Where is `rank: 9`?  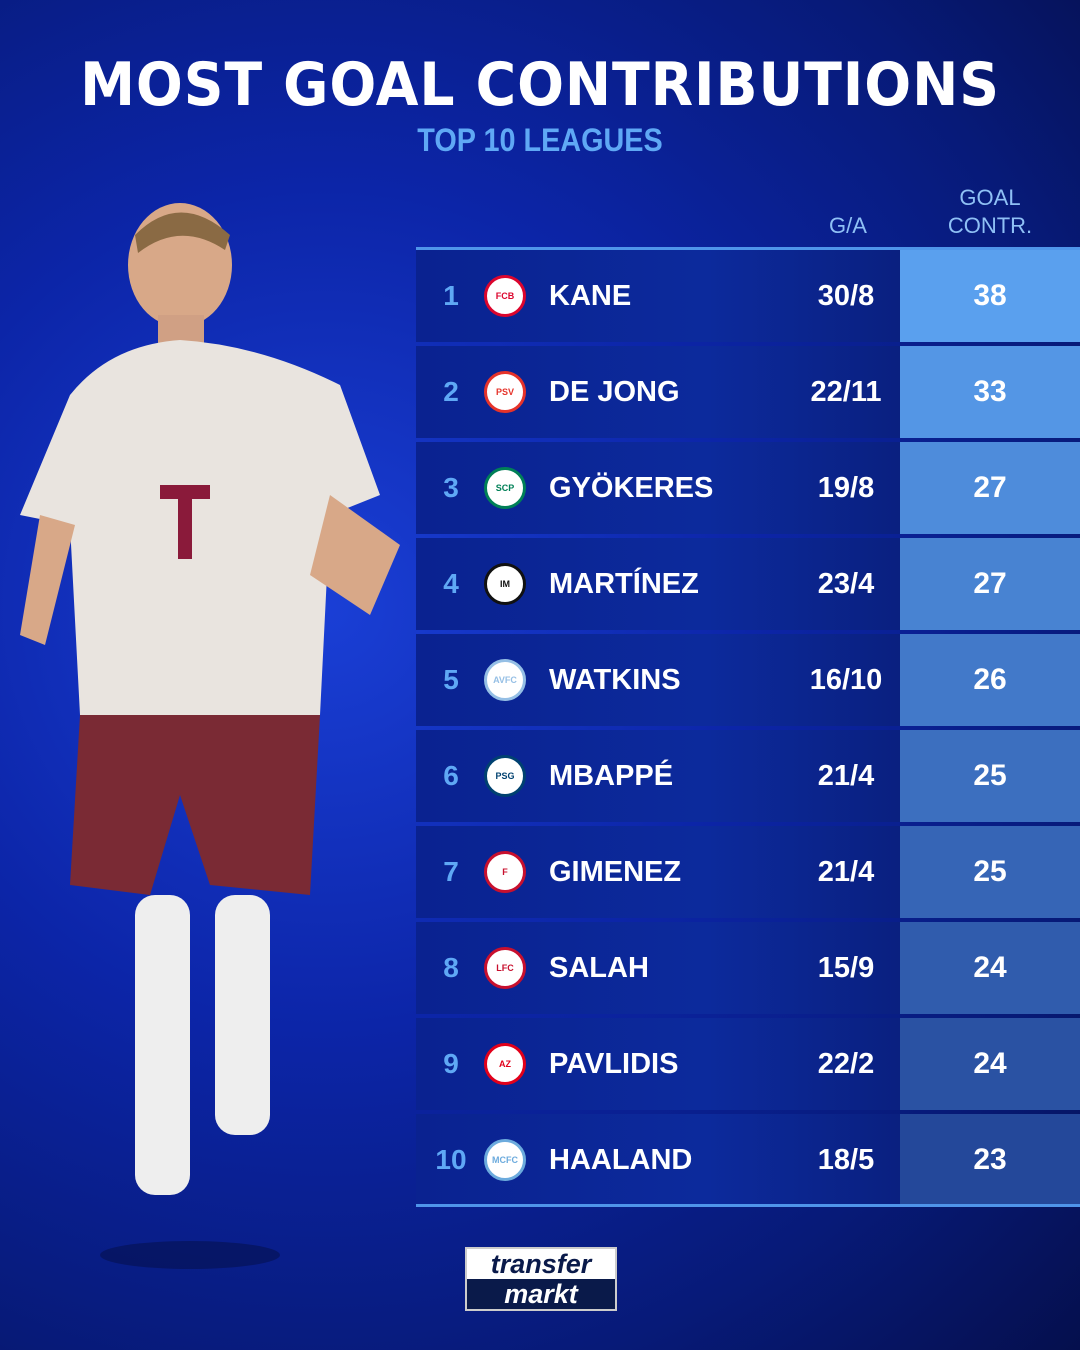 rank: 9 is located at coordinates (451, 1063).